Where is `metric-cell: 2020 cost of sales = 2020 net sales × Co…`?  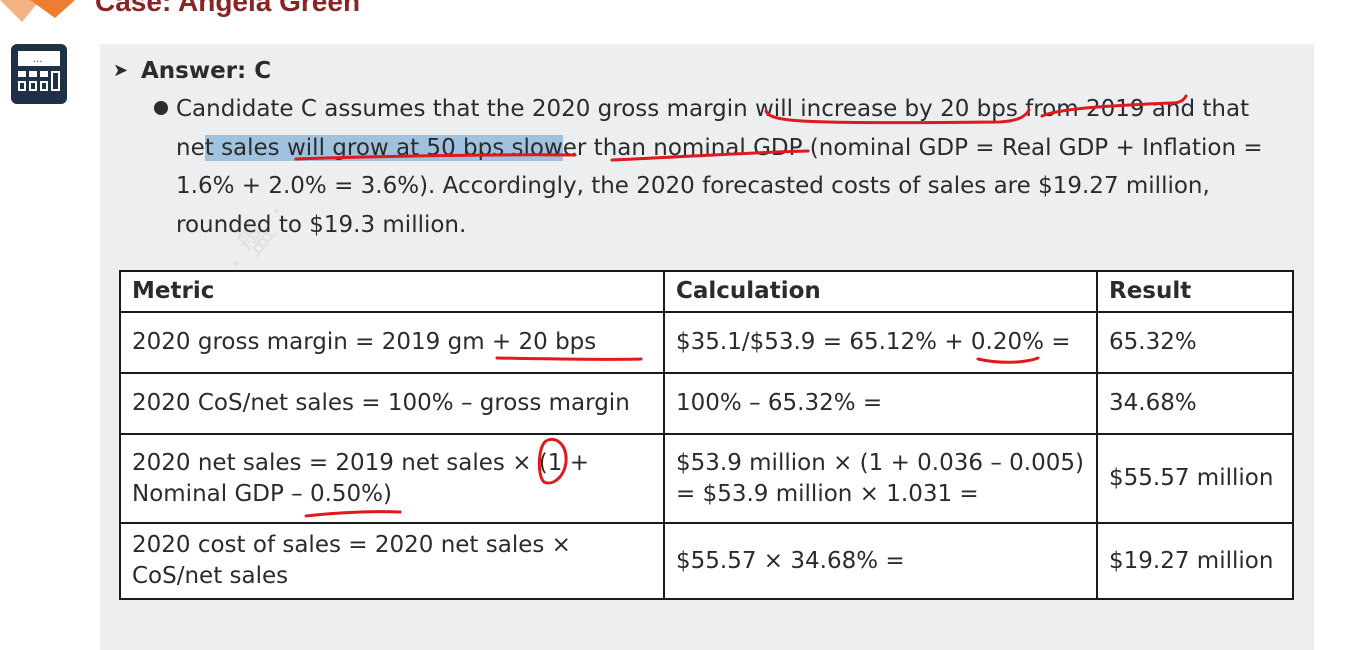
metric-cell: 2020 cost of sales = 2020 net sales × Co… is located at coordinates (392, 561).